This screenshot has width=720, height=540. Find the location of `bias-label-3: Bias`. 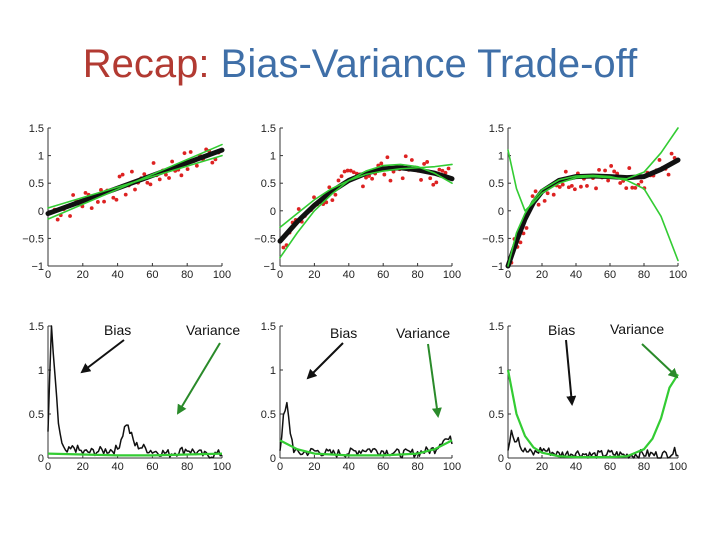

bias-label-3: Bias is located at coordinates (561, 330).